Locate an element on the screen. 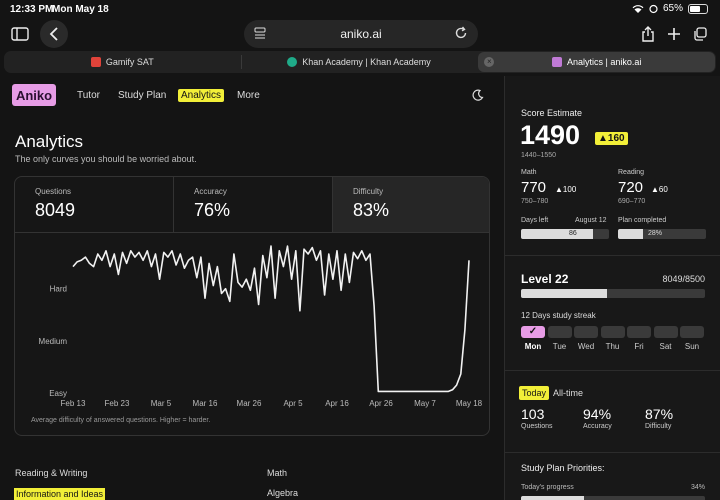  url-bar: aniko.ai is located at coordinates (361, 34).